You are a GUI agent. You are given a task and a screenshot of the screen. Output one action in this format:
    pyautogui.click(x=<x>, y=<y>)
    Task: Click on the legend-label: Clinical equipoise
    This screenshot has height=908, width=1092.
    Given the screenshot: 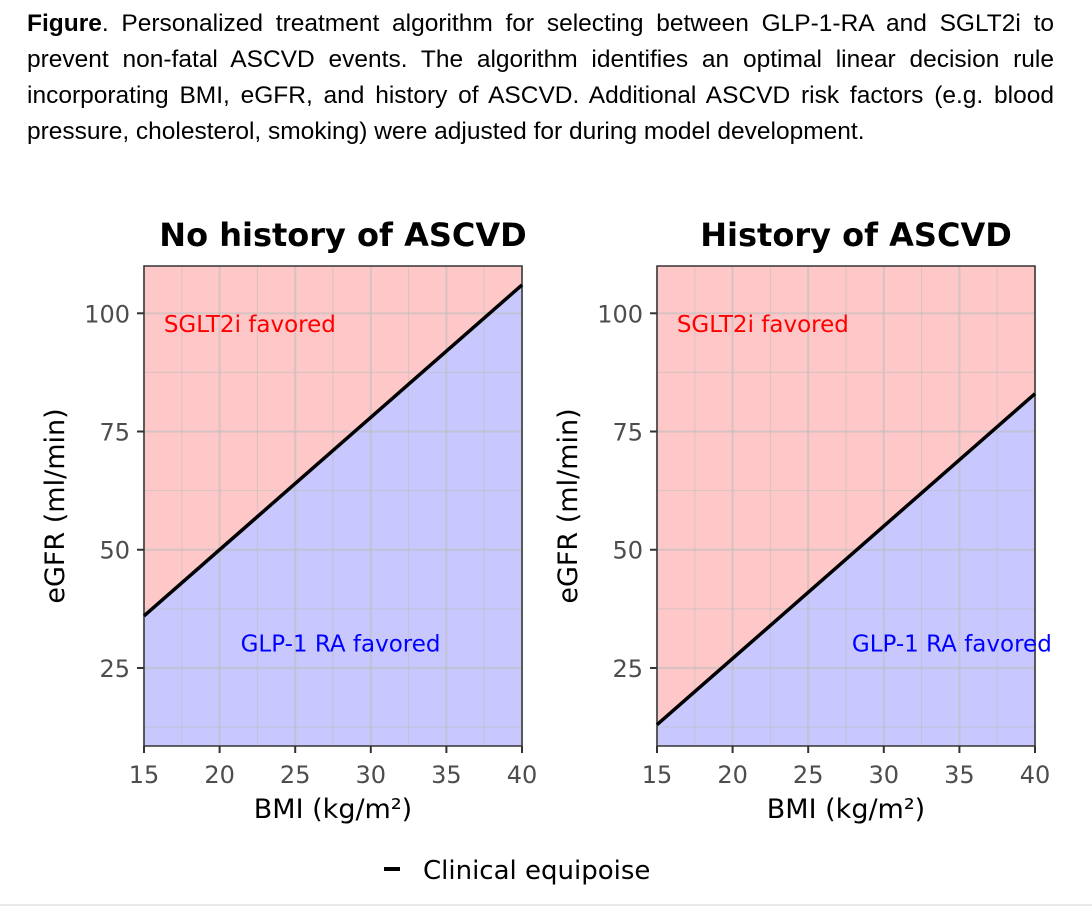 What is the action you would take?
    pyautogui.click(x=536, y=871)
    